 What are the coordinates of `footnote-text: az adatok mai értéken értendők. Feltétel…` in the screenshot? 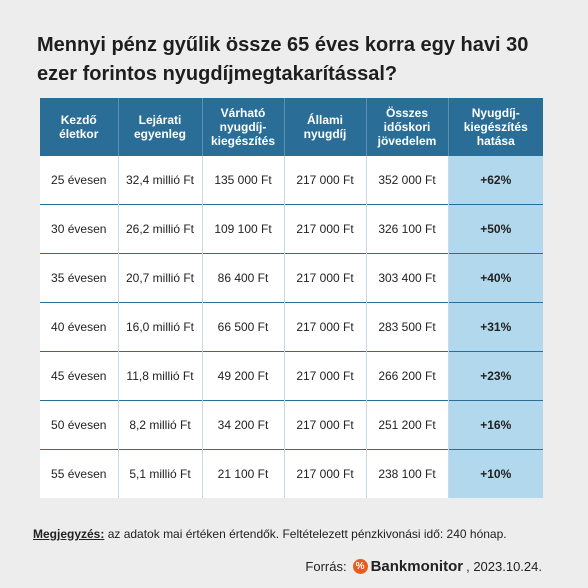 It's located at (305, 534).